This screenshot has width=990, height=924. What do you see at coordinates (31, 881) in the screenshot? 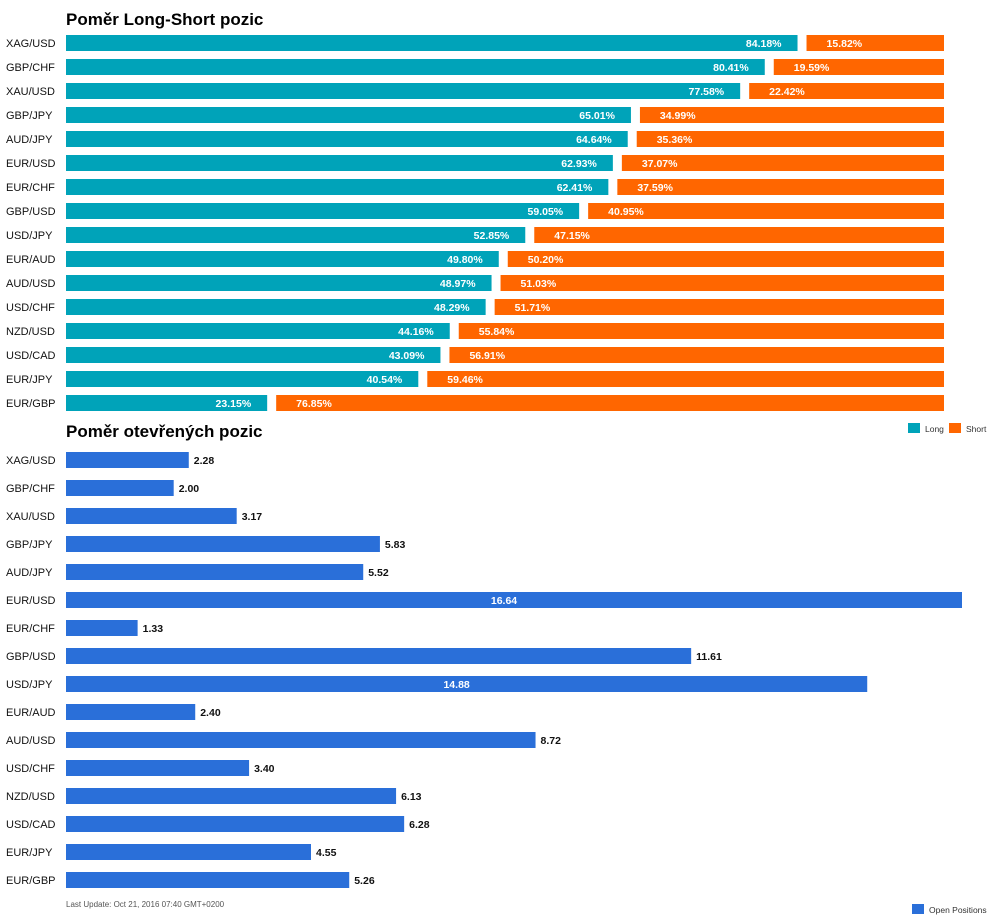
I see `chart2-category-label: EUR/GBP` at bounding box center [31, 881].